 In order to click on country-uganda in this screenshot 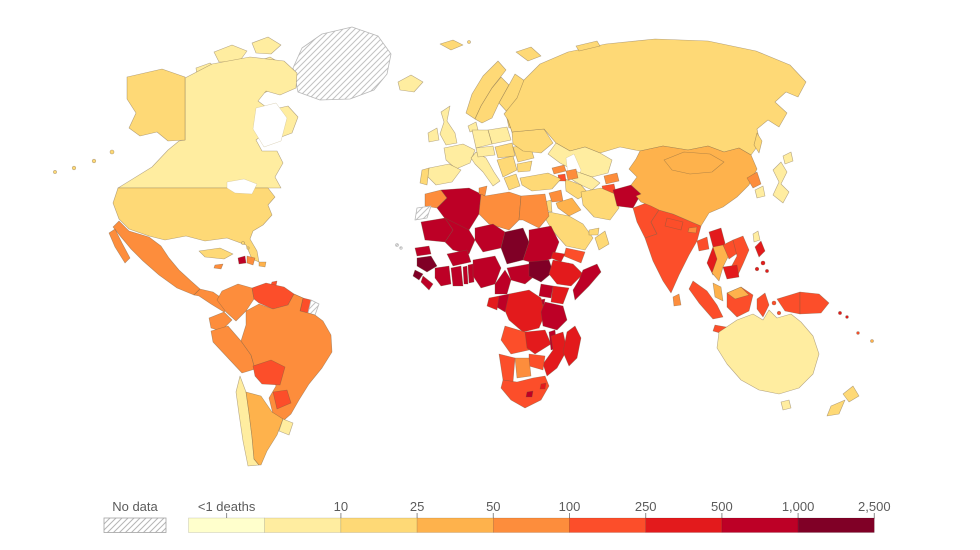, I will do `click(546, 291)`.